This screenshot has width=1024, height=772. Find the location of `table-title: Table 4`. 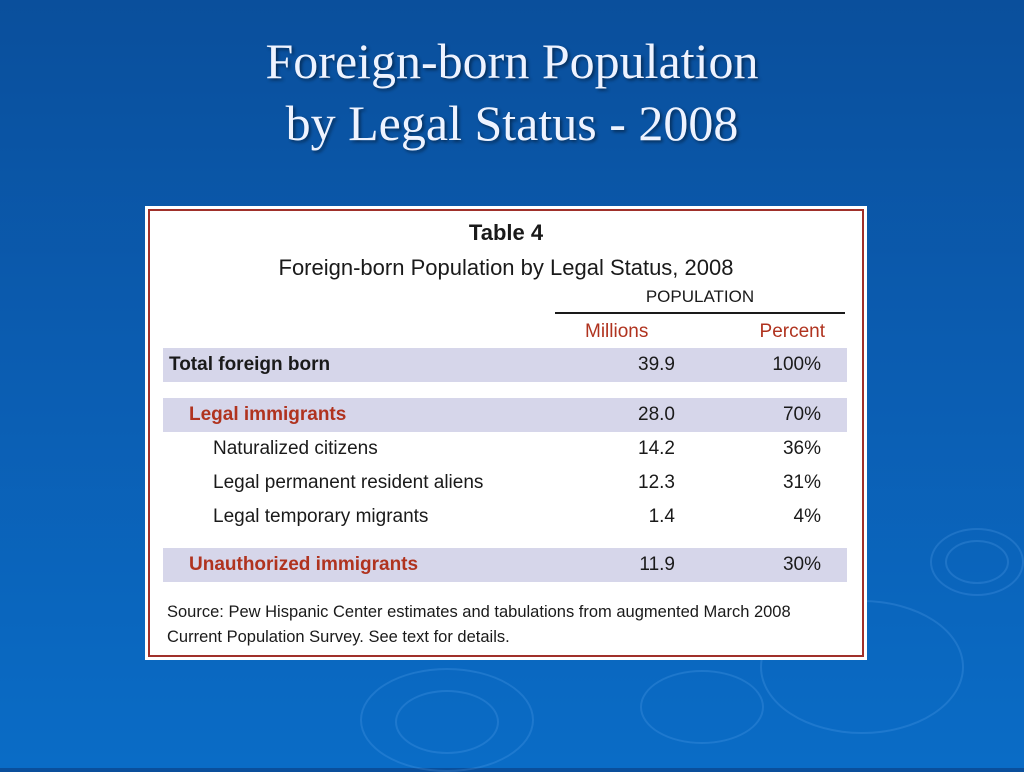

table-title: Table 4 is located at coordinates (506, 232).